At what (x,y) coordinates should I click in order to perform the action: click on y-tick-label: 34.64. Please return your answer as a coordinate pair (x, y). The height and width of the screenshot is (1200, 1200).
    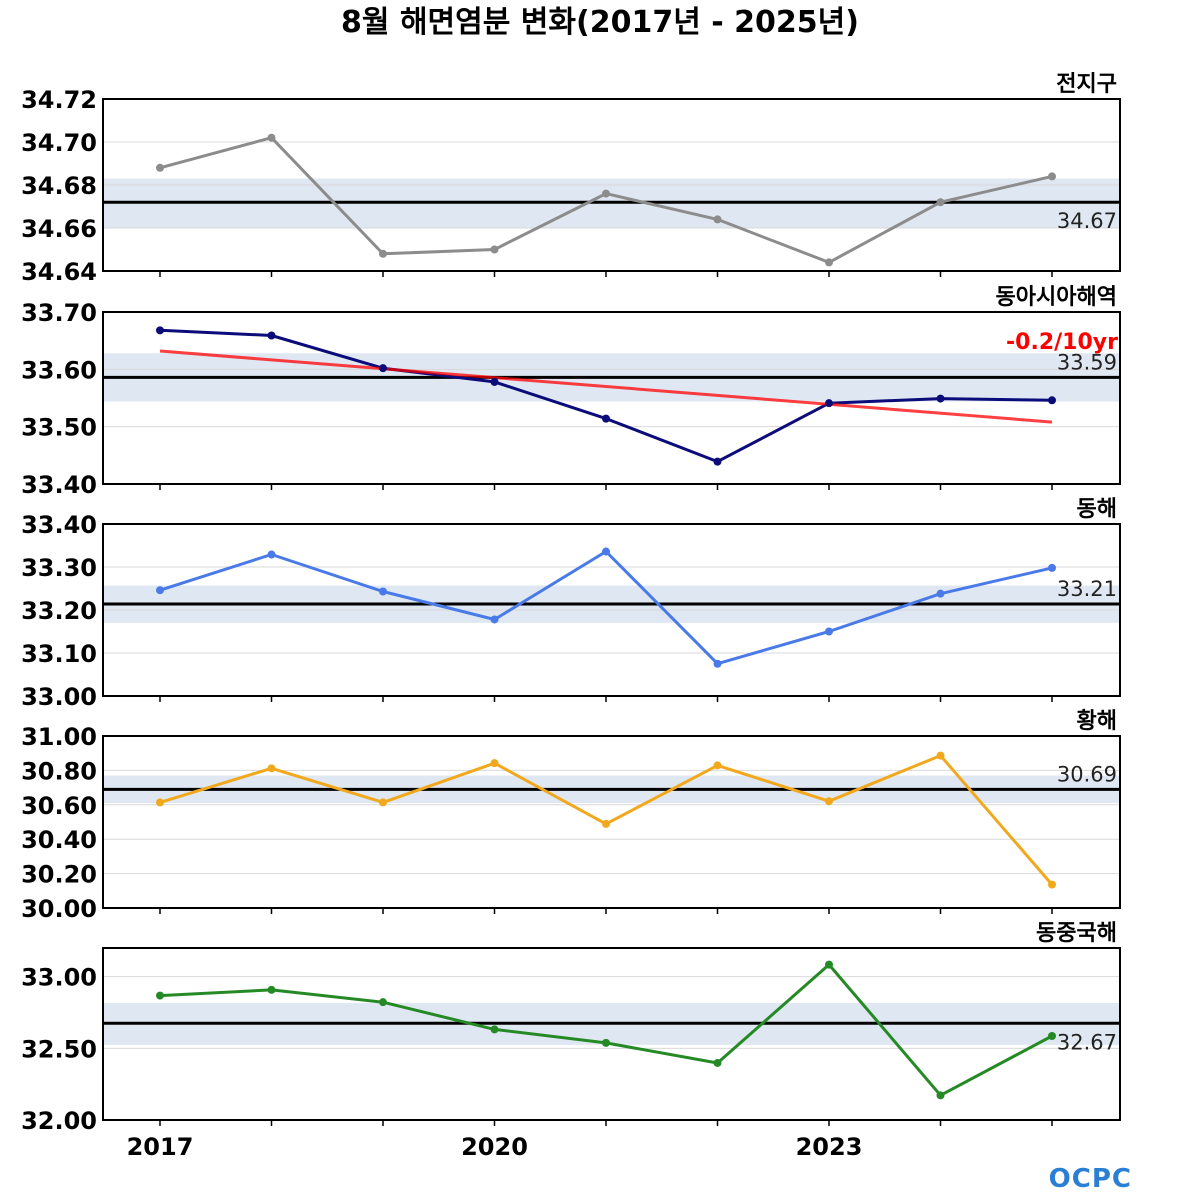
    Looking at the image, I should click on (59, 272).